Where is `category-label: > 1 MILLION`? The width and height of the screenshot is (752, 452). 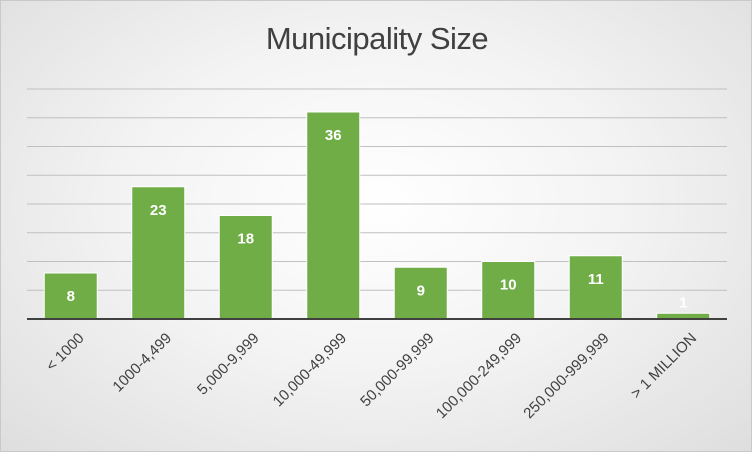
category-label: > 1 MILLION is located at coordinates (664, 366).